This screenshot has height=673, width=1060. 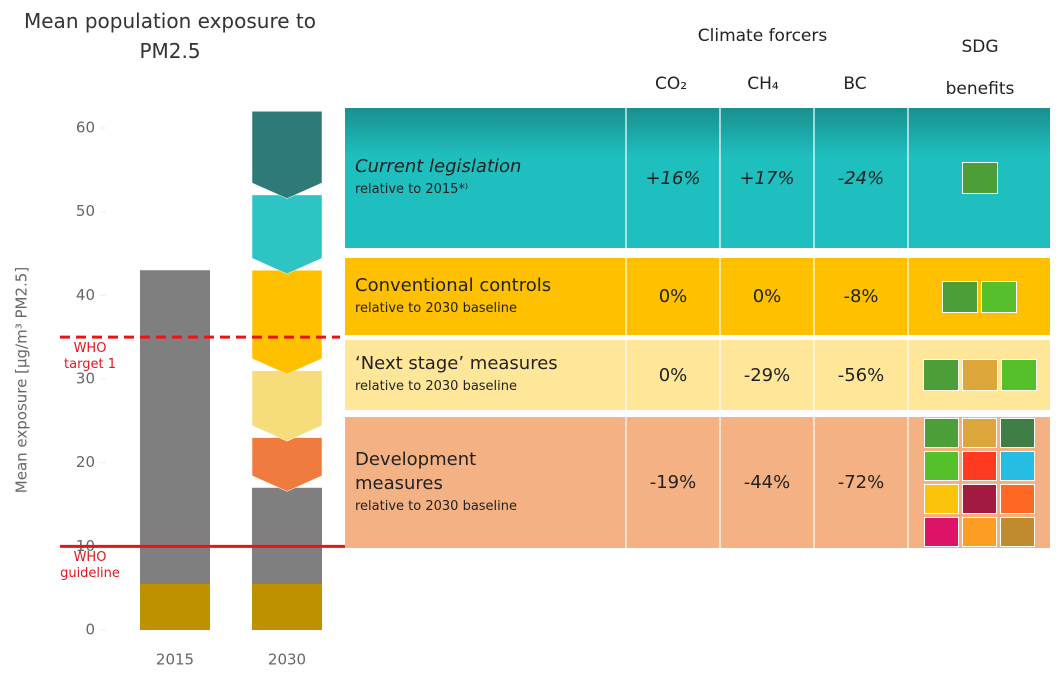 What do you see at coordinates (416, 471) in the screenshot?
I see `row-title: Development measures` at bounding box center [416, 471].